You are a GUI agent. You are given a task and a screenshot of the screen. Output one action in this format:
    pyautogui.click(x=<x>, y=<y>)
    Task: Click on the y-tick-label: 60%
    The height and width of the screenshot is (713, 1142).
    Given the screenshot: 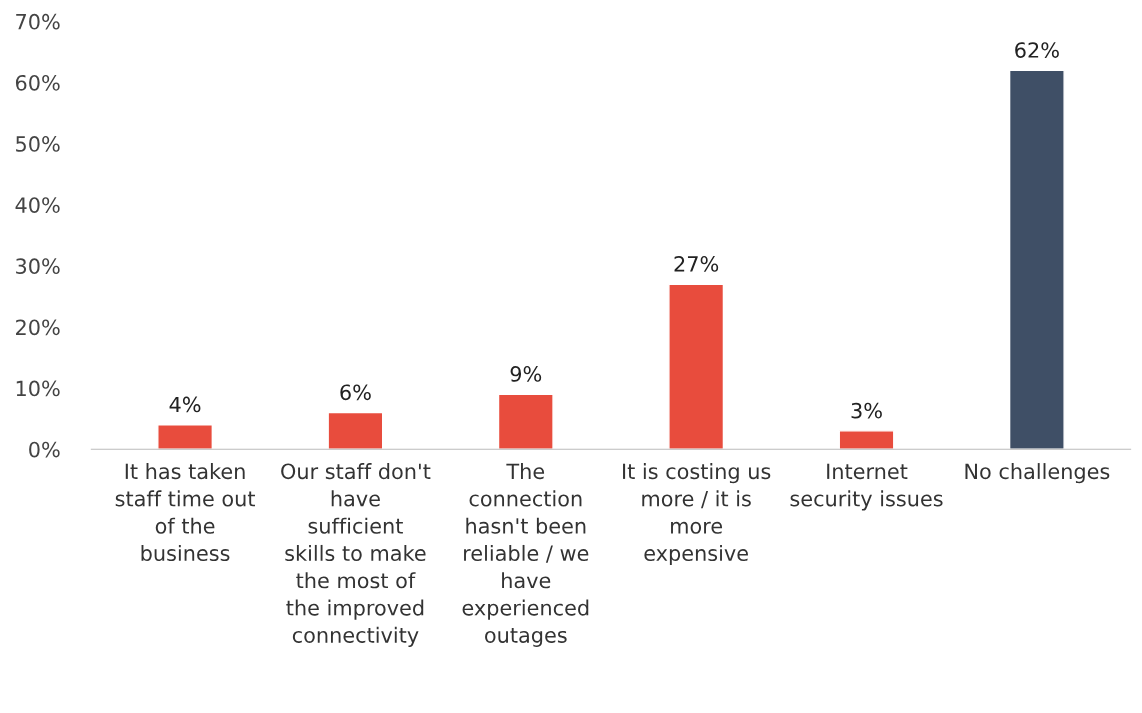 What is the action you would take?
    pyautogui.click(x=37, y=82)
    